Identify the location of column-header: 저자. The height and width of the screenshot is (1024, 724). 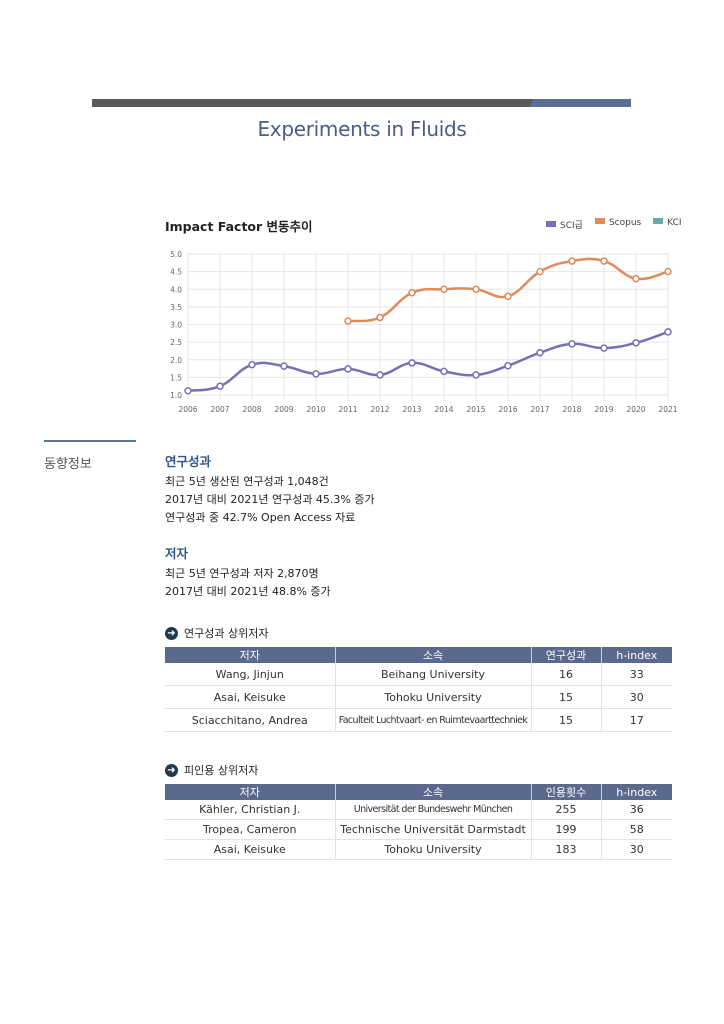
(250, 655).